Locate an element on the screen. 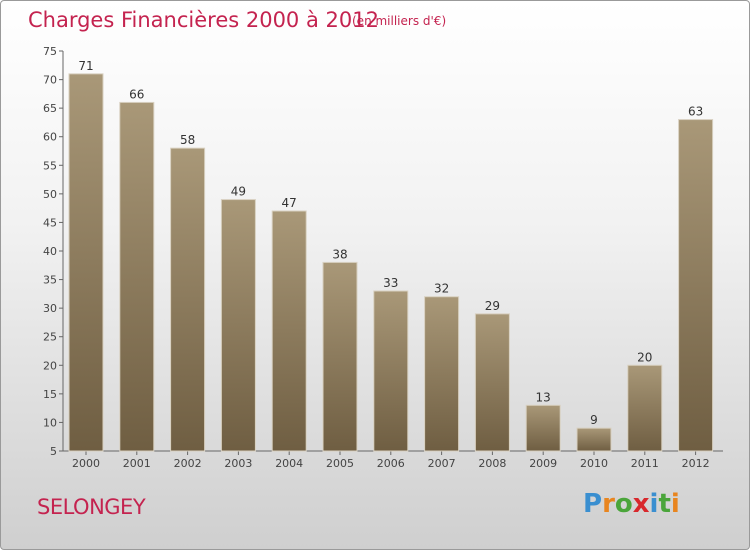 The width and height of the screenshot is (750, 550). logo-letter: t is located at coordinates (664, 504).